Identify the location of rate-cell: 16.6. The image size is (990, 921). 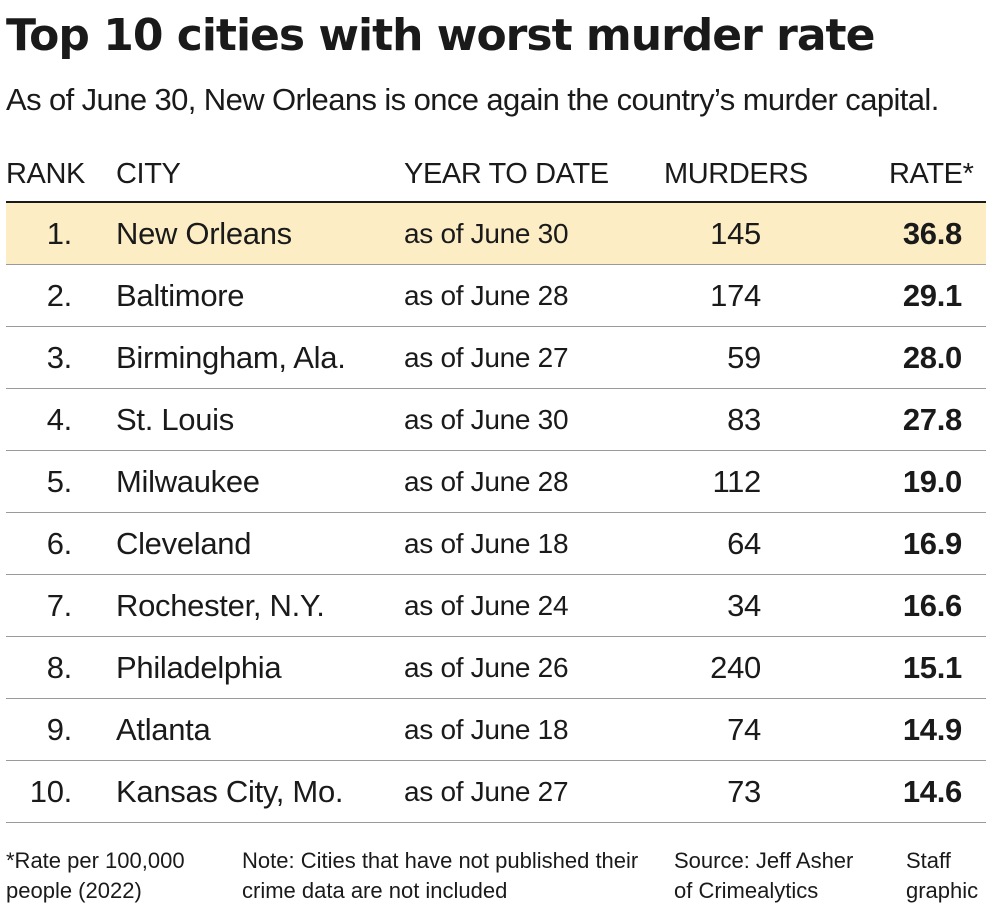
(932, 605).